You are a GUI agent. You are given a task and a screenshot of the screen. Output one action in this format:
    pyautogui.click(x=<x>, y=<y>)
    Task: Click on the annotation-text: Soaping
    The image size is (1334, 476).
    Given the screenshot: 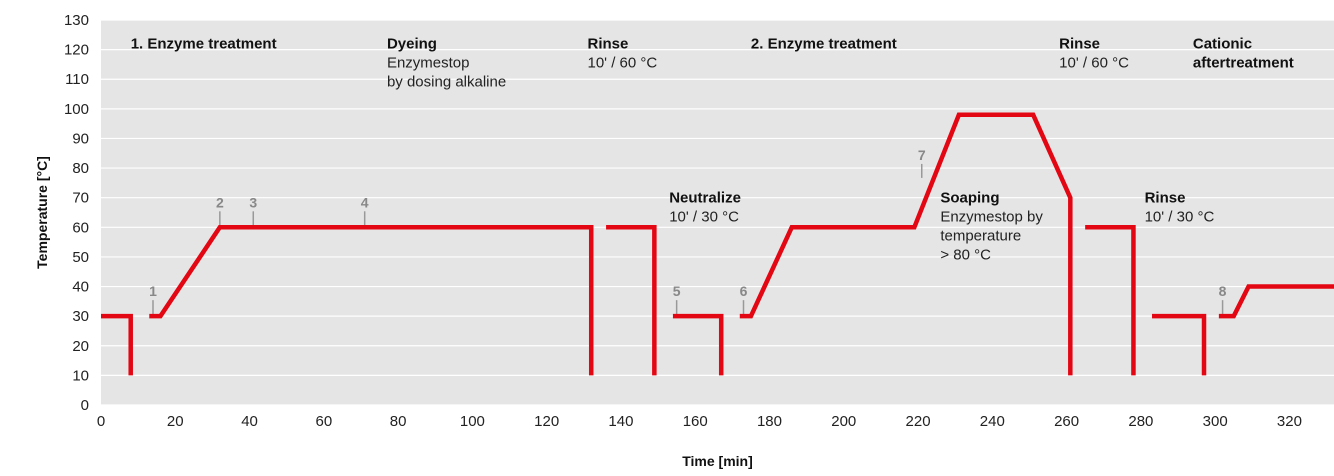 What is the action you would take?
    pyautogui.click(x=969, y=198)
    